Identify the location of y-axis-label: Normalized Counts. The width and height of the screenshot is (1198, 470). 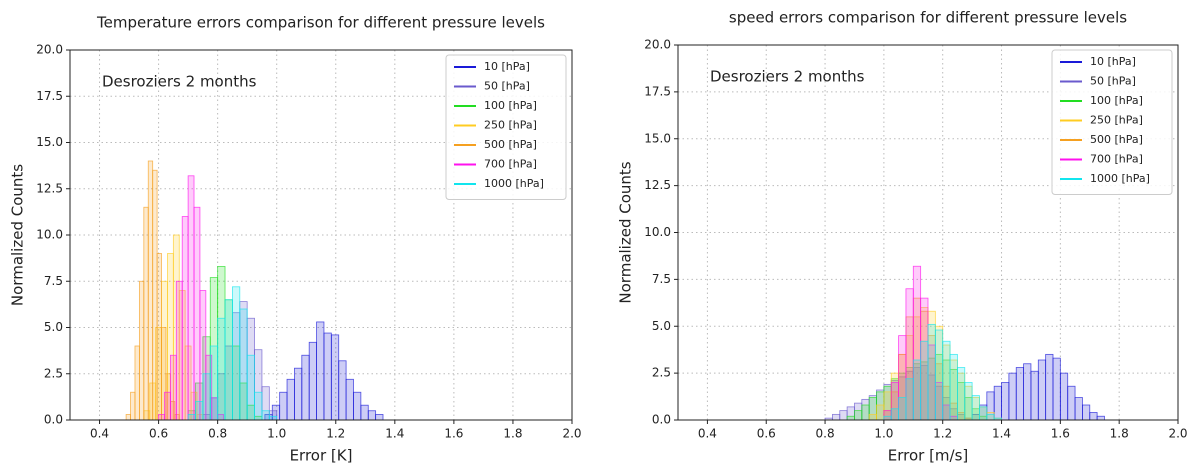
(18, 235).